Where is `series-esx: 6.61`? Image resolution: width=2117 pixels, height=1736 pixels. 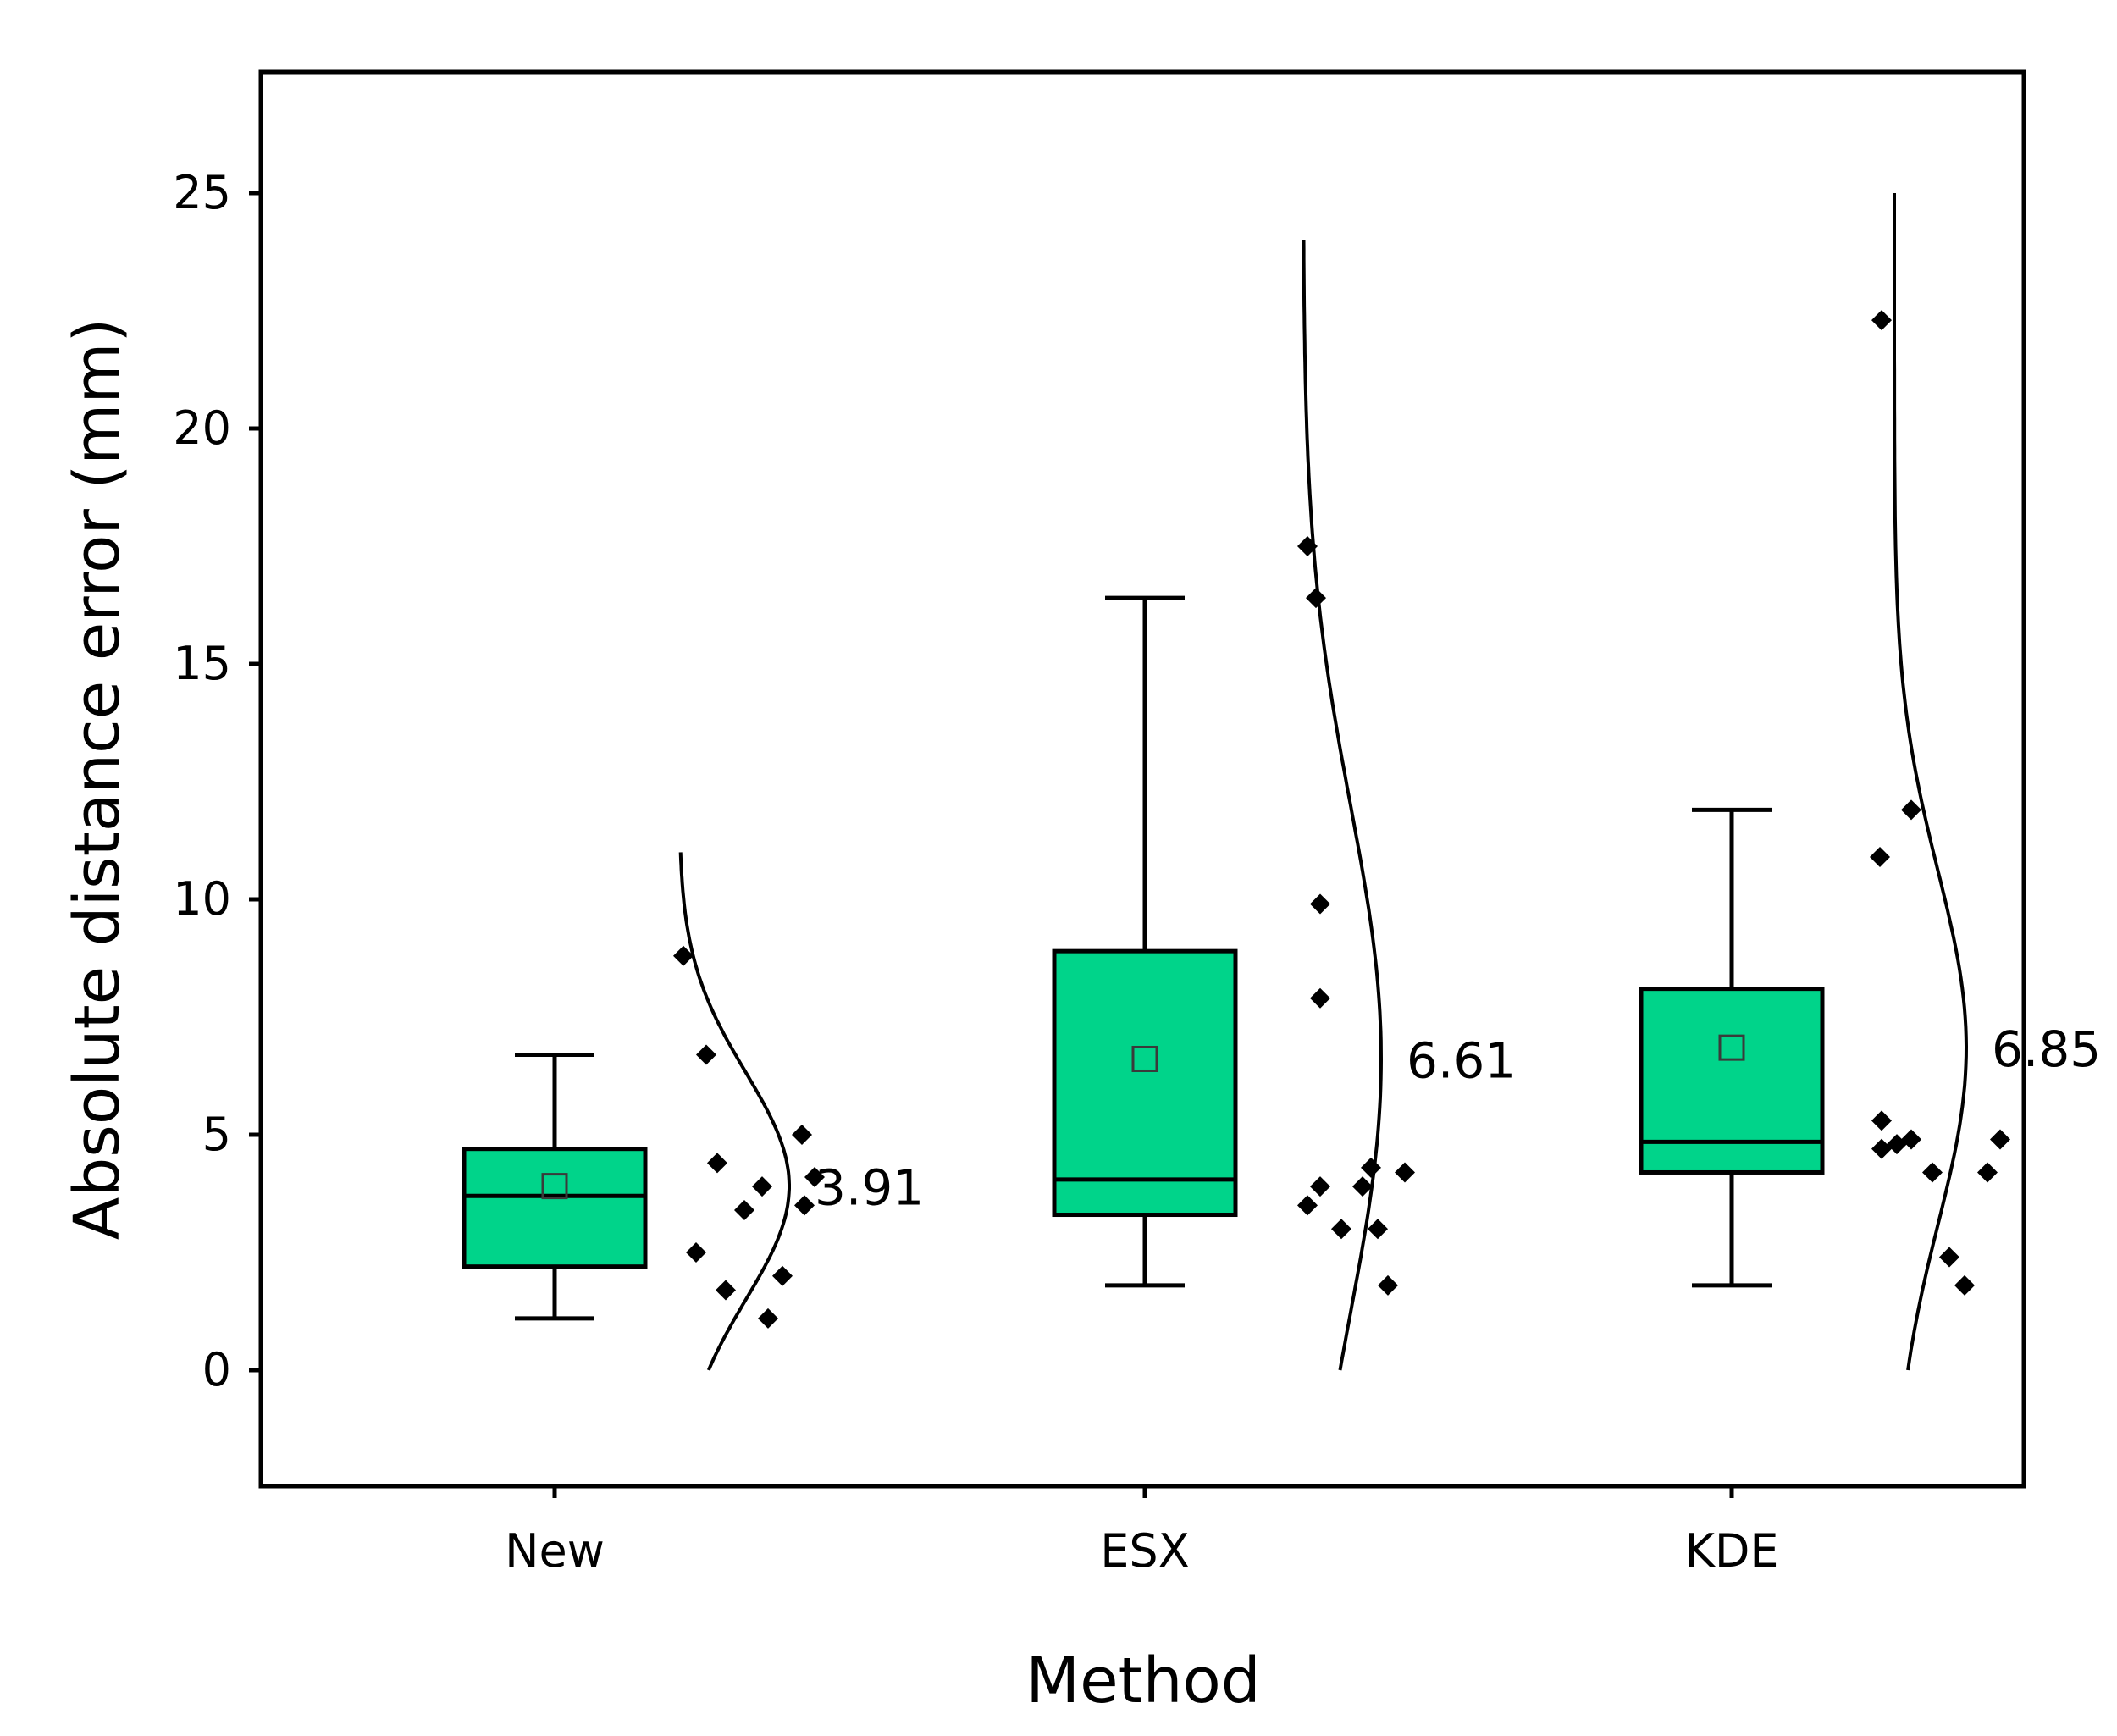 series-esx: 6.61 is located at coordinates (1284, 805).